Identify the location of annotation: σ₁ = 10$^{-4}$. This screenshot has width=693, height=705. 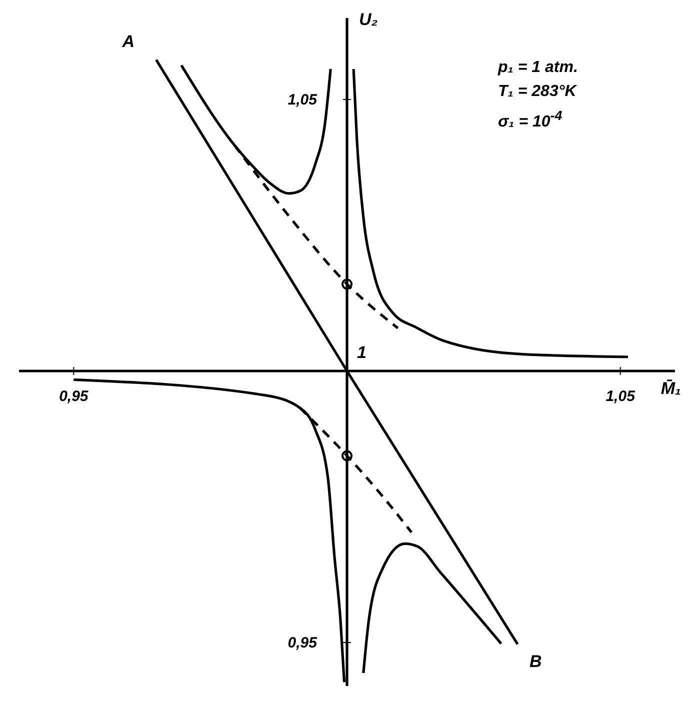
(531, 119).